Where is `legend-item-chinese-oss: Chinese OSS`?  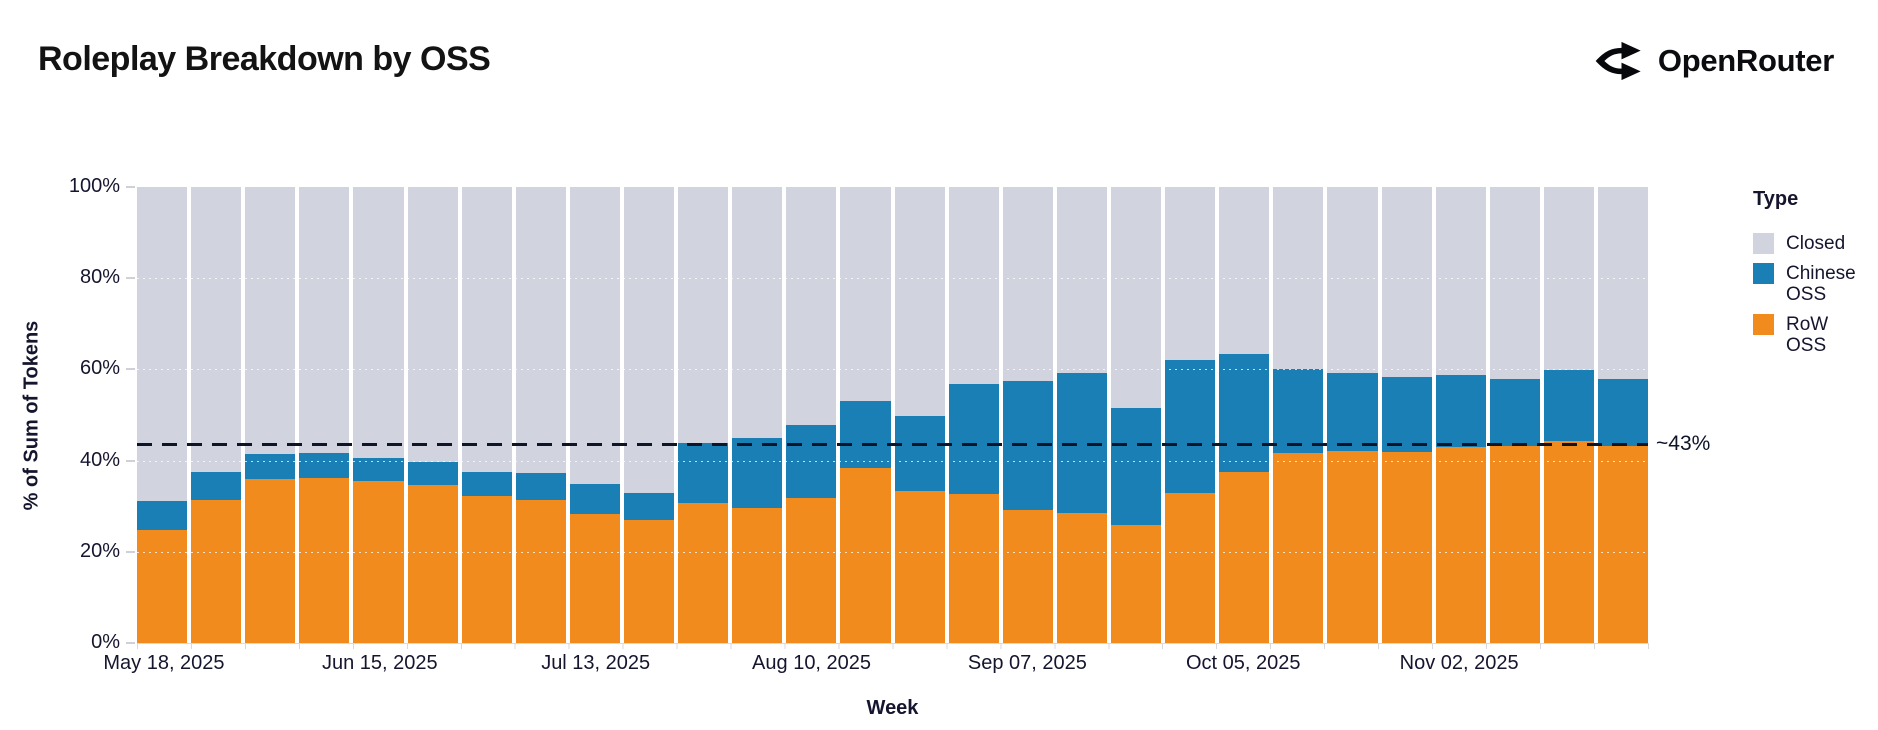 legend-item-chinese-oss: Chinese OSS is located at coordinates (1813, 284).